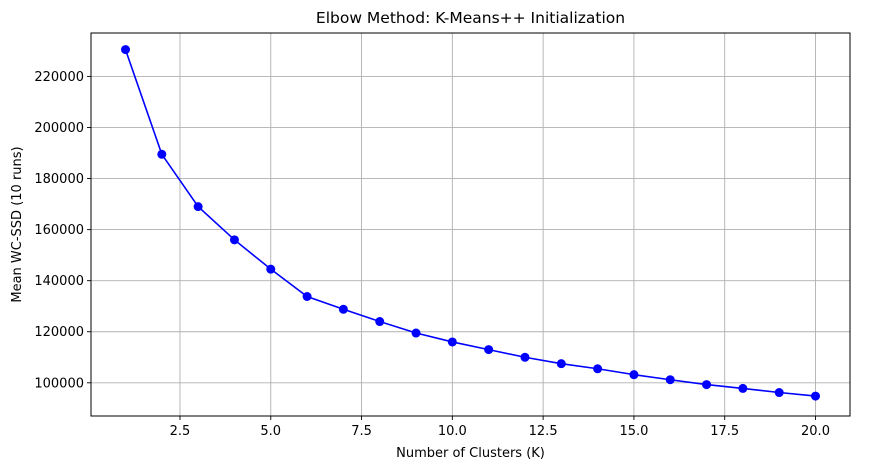 The image size is (877, 470). I want to click on x-tick-label: 12.5, so click(543, 431).